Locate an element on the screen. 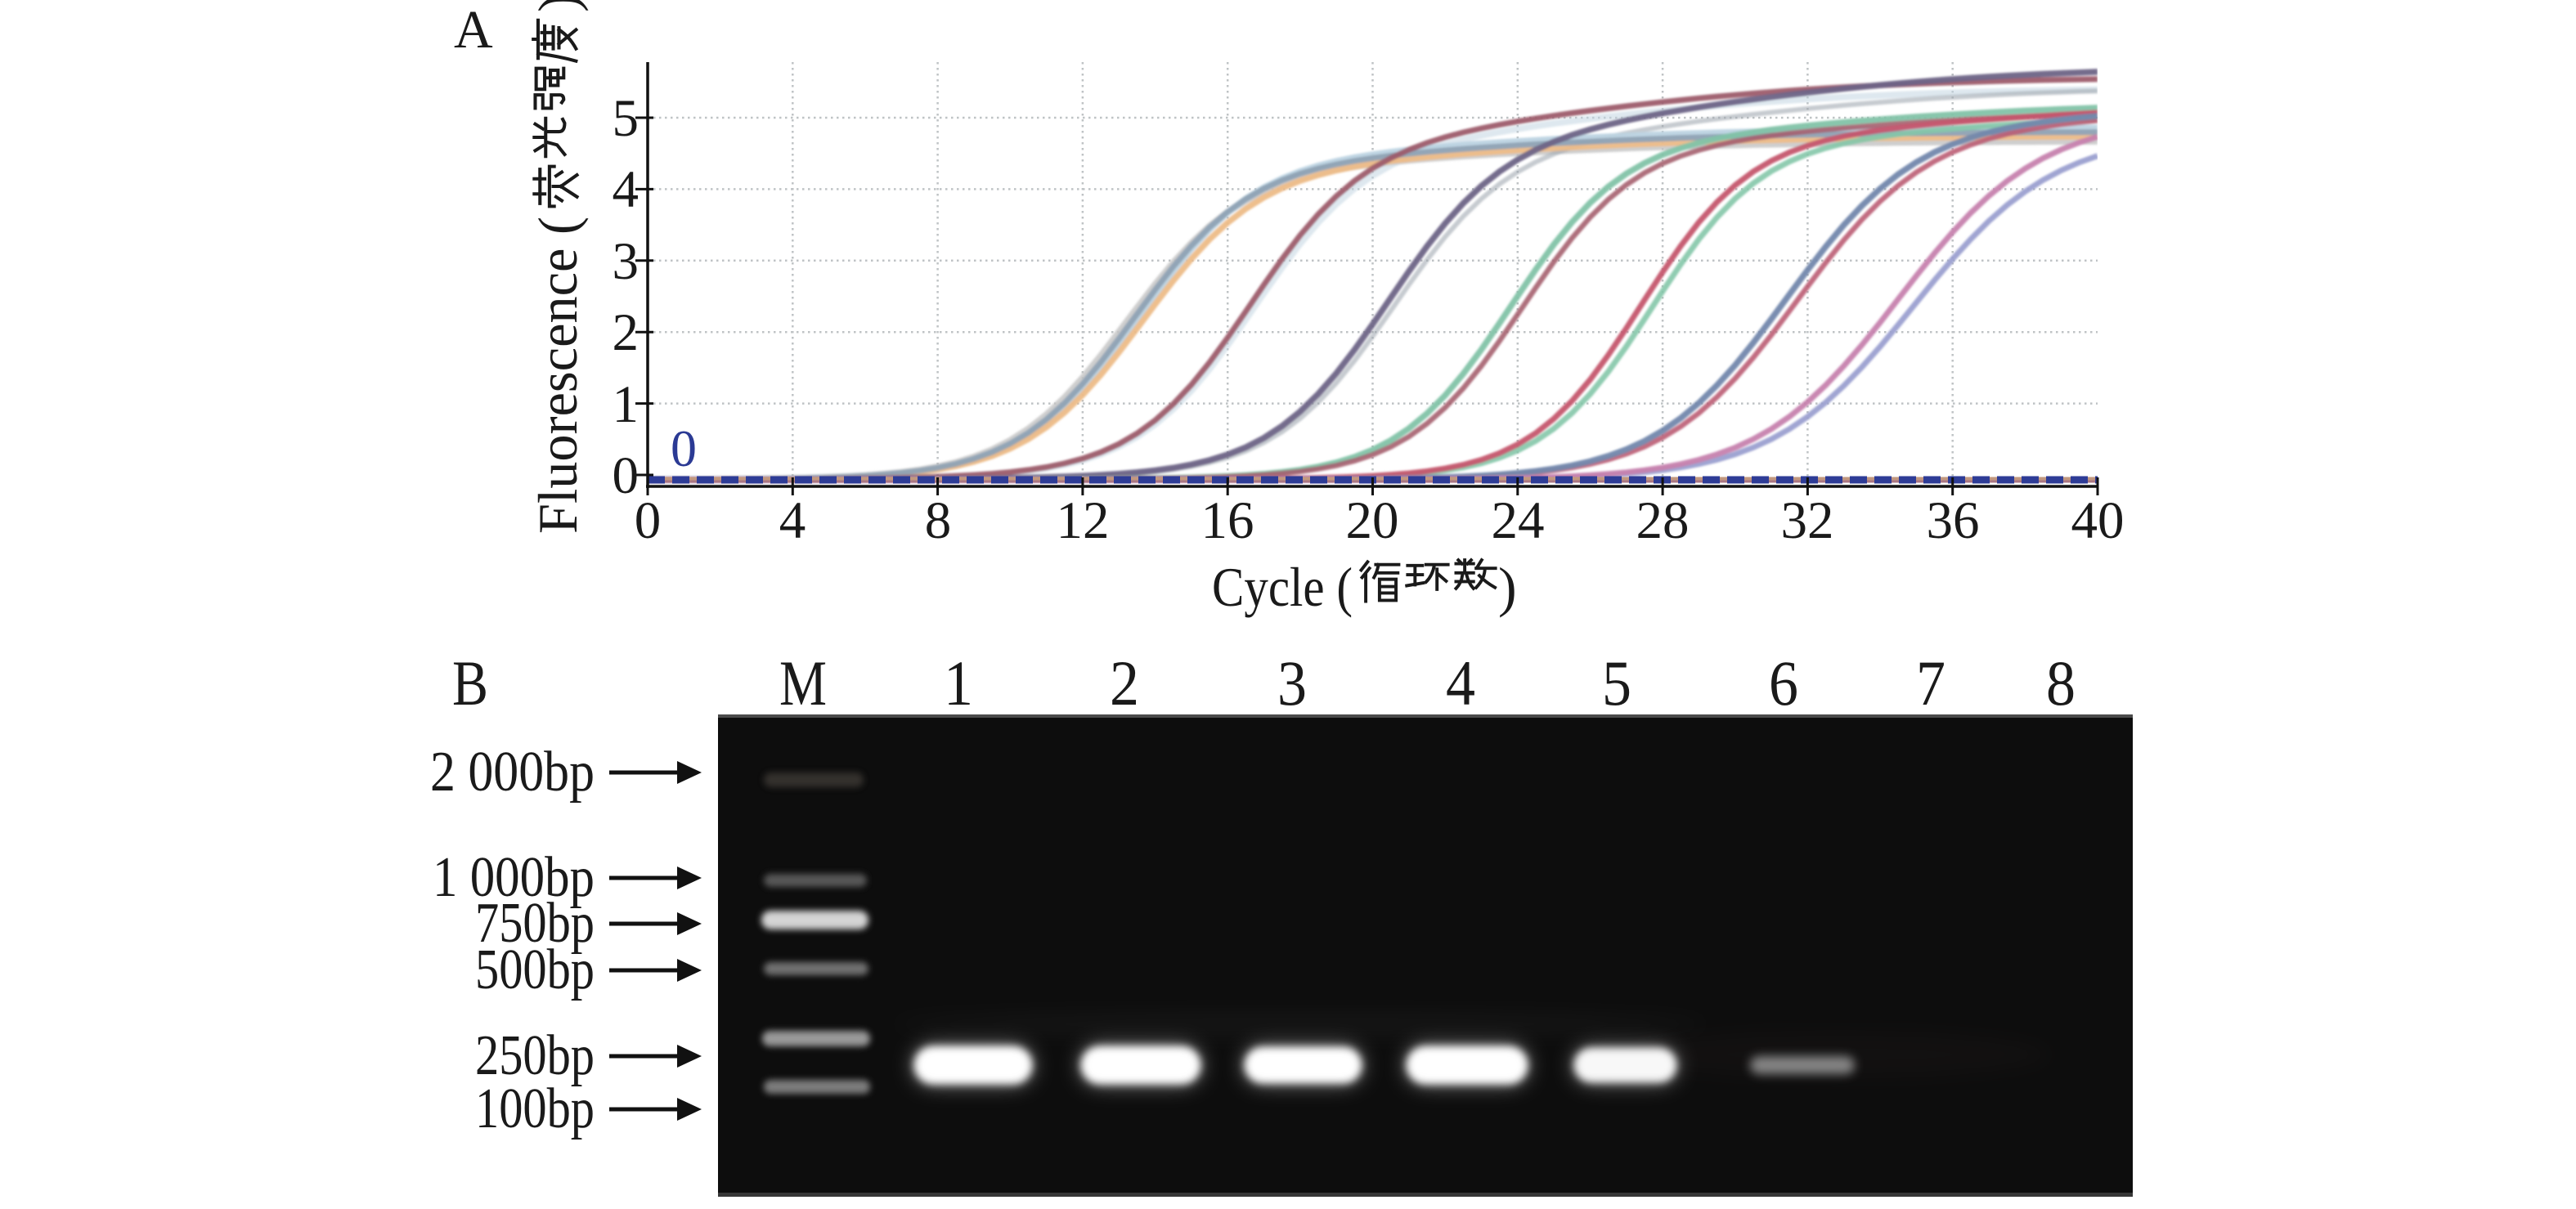 This screenshot has height=1209, width=2576. svg-text: 32 is located at coordinates (1807, 521).